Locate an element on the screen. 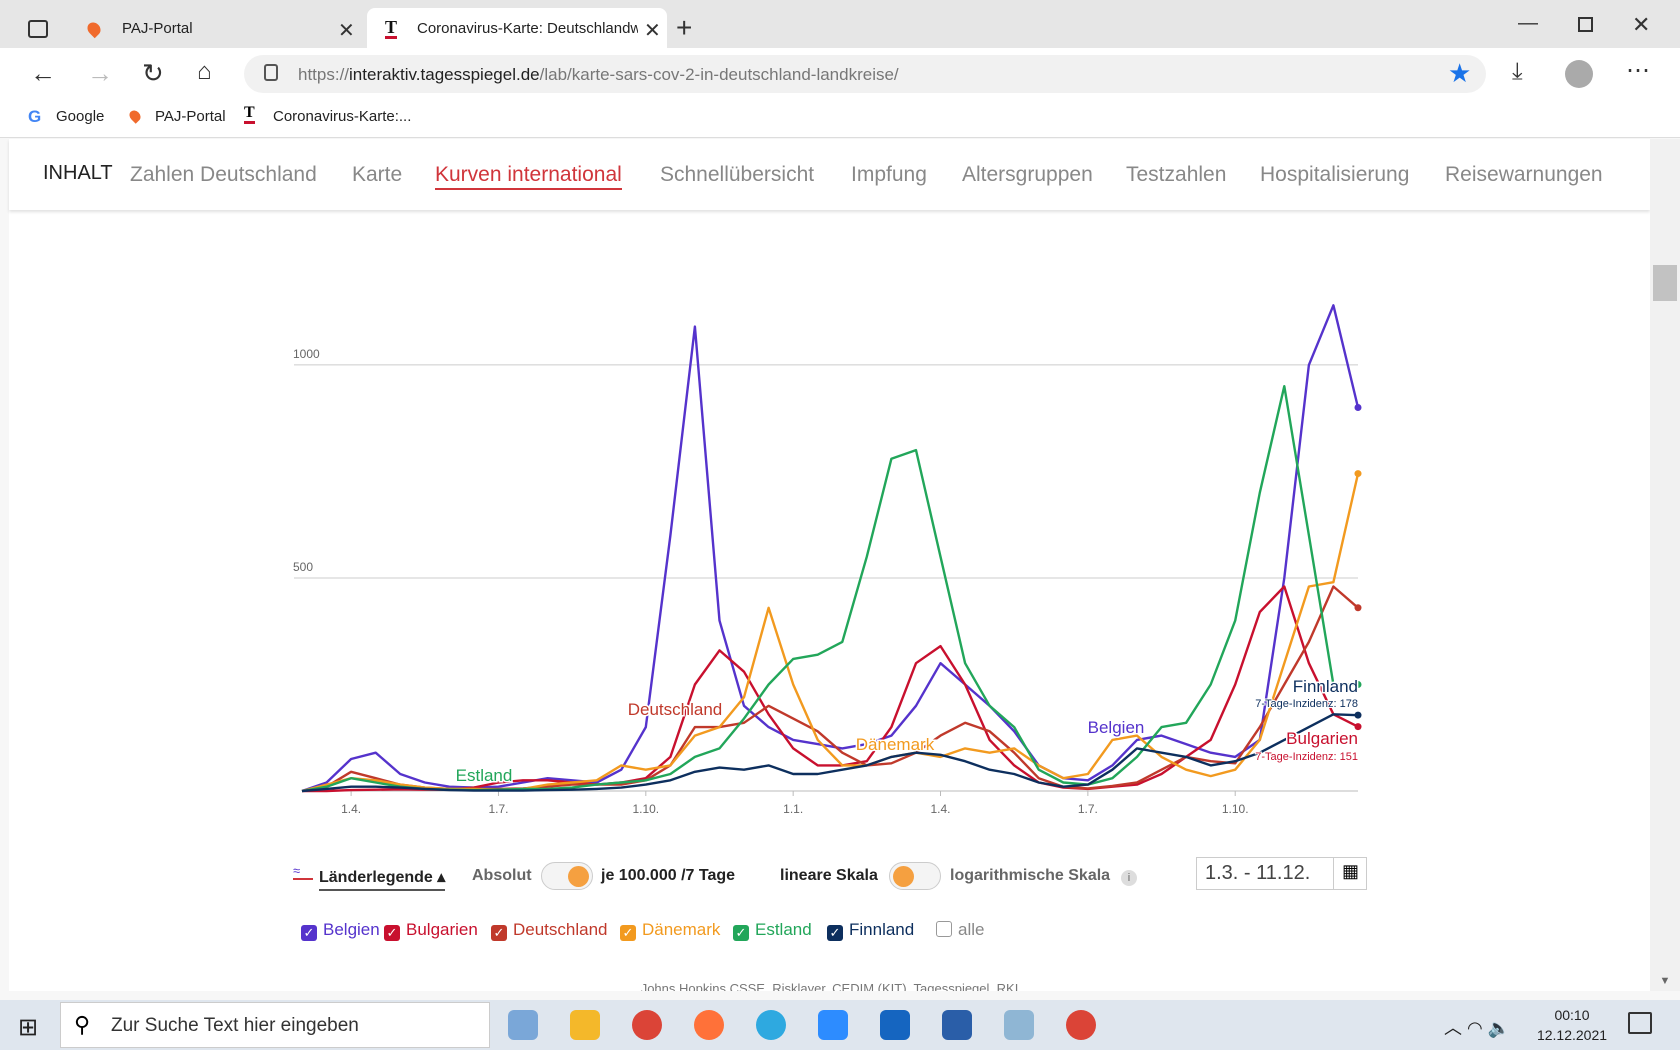 The width and height of the screenshot is (1680, 1050). tray-icons: ︿ ◠ 🔈 is located at coordinates (1477, 1028).